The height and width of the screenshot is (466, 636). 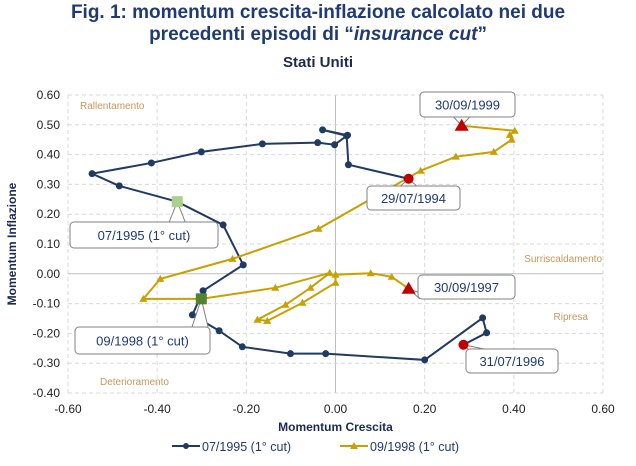 I want to click on y-tick-label: -0.30, so click(x=47, y=363).